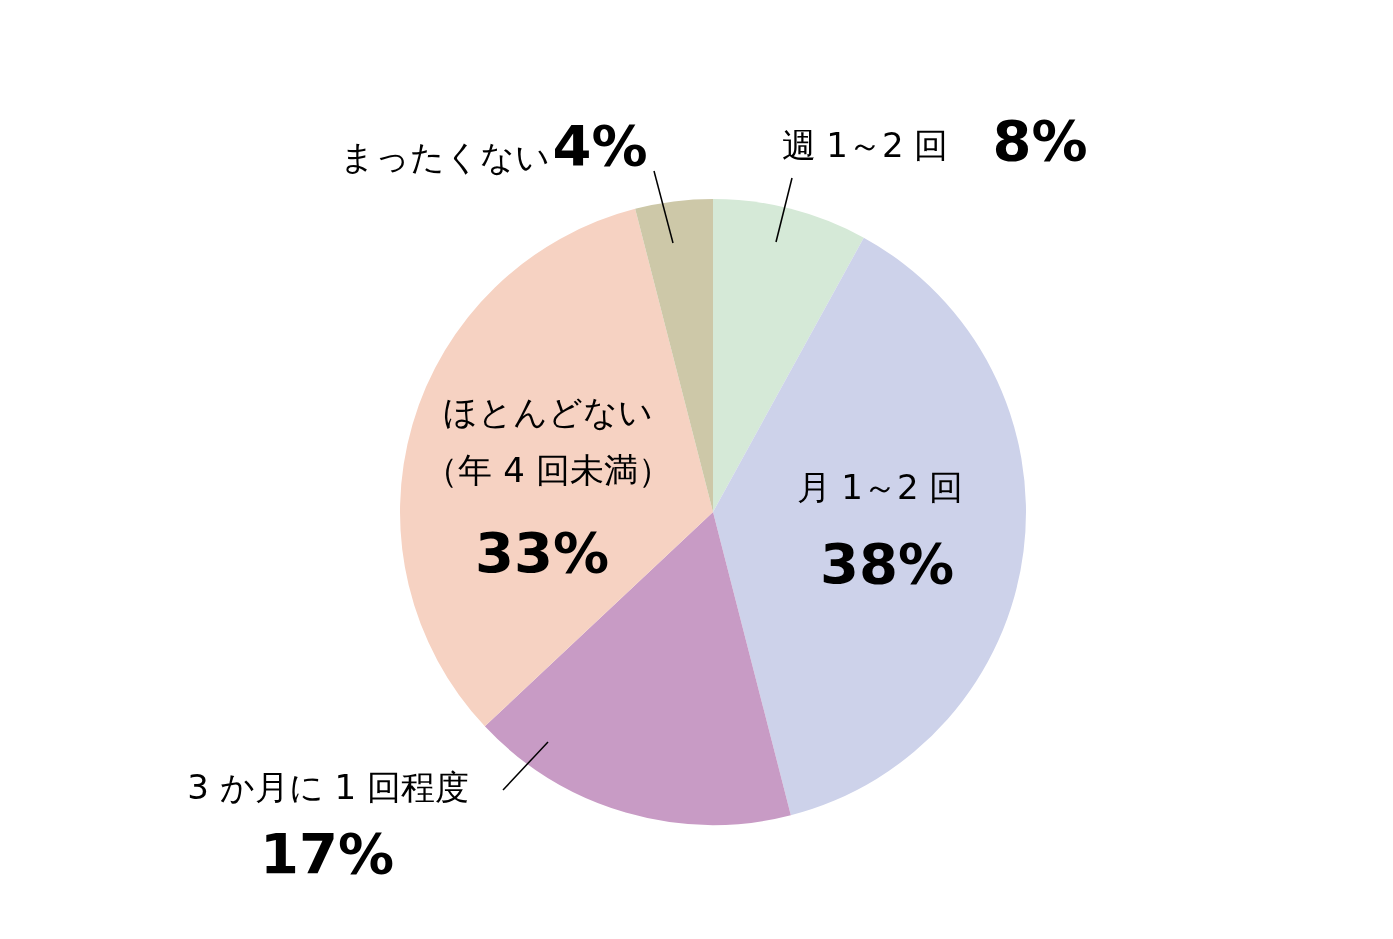 This screenshot has width=1393, height=939. I want to click on slice-label: 3 か月に 1 回程度, so click(328, 786).